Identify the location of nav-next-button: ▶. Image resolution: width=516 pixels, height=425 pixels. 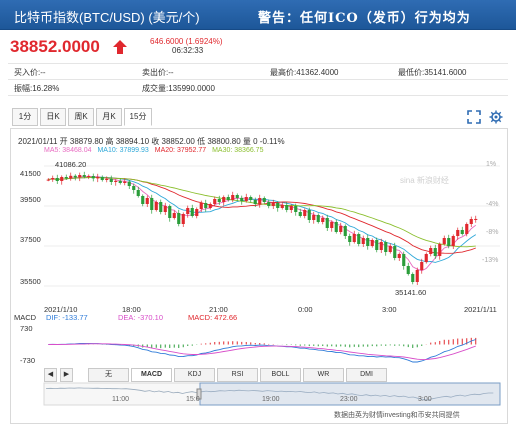
(66, 375).